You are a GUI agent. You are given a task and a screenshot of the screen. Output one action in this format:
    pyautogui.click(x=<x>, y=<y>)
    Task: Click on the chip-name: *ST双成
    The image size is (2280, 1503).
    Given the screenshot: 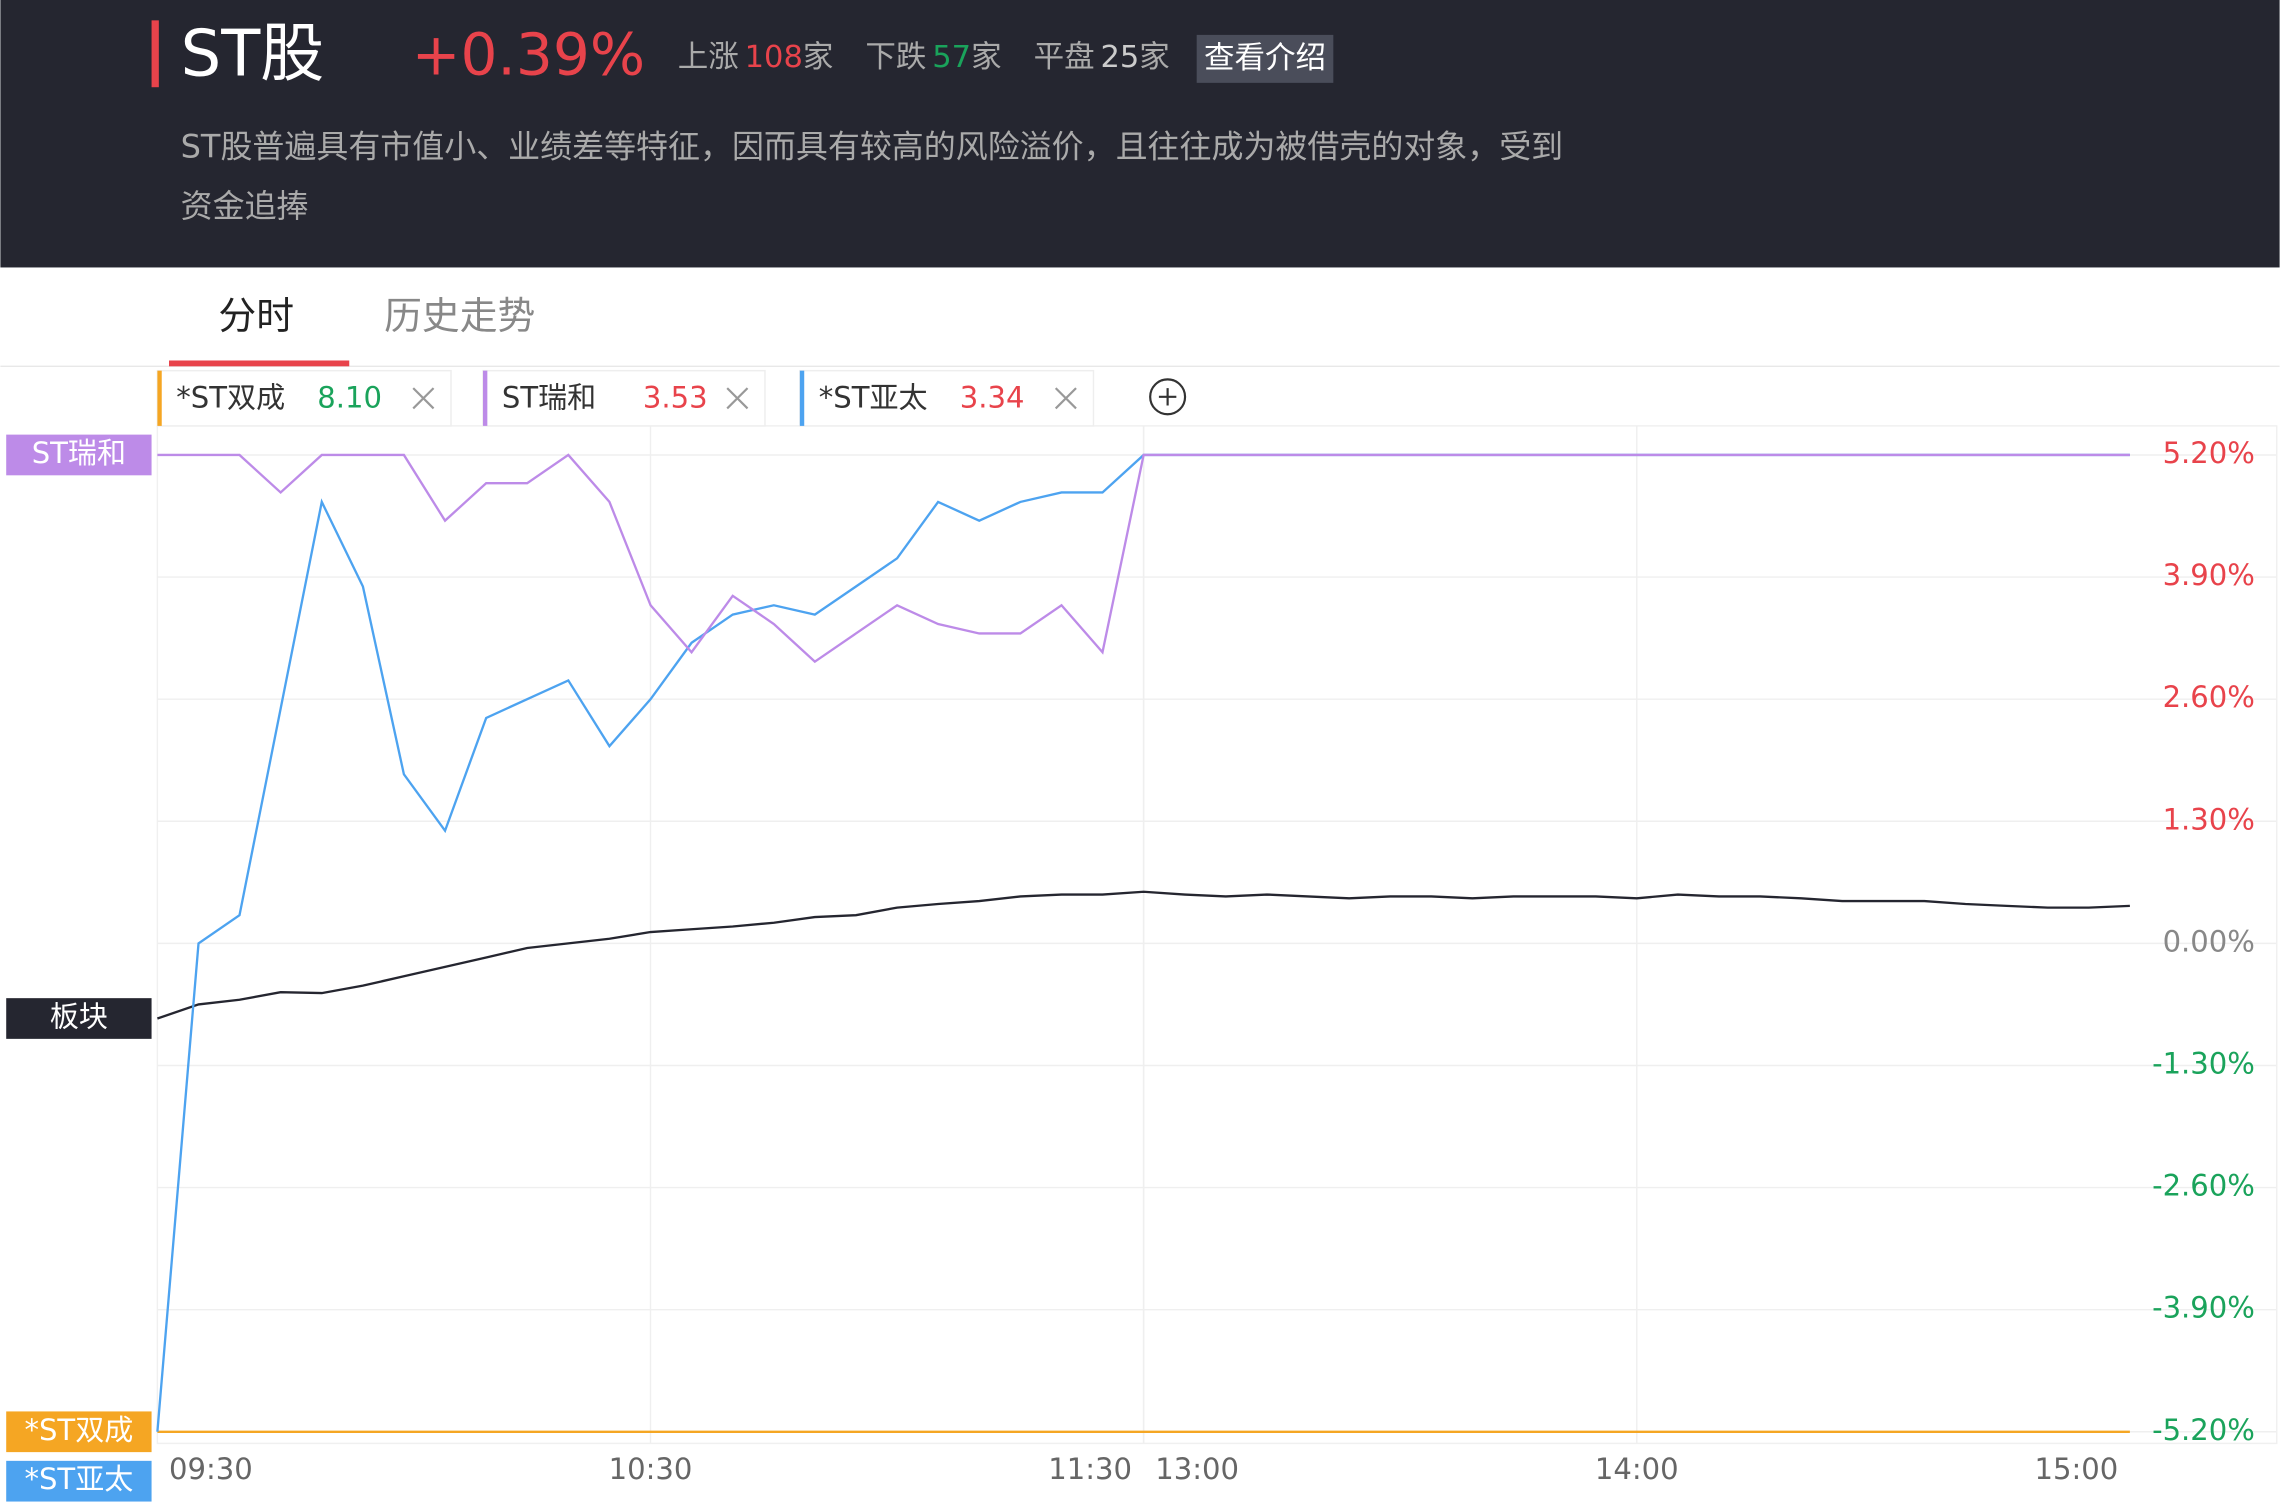 What is the action you would take?
    pyautogui.click(x=230, y=398)
    